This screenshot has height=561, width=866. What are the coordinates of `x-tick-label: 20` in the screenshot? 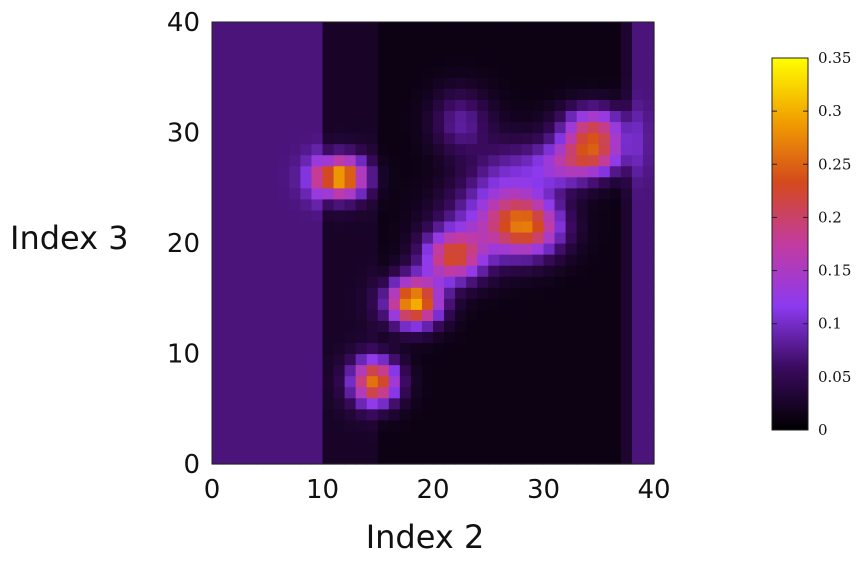 It's located at (432, 490).